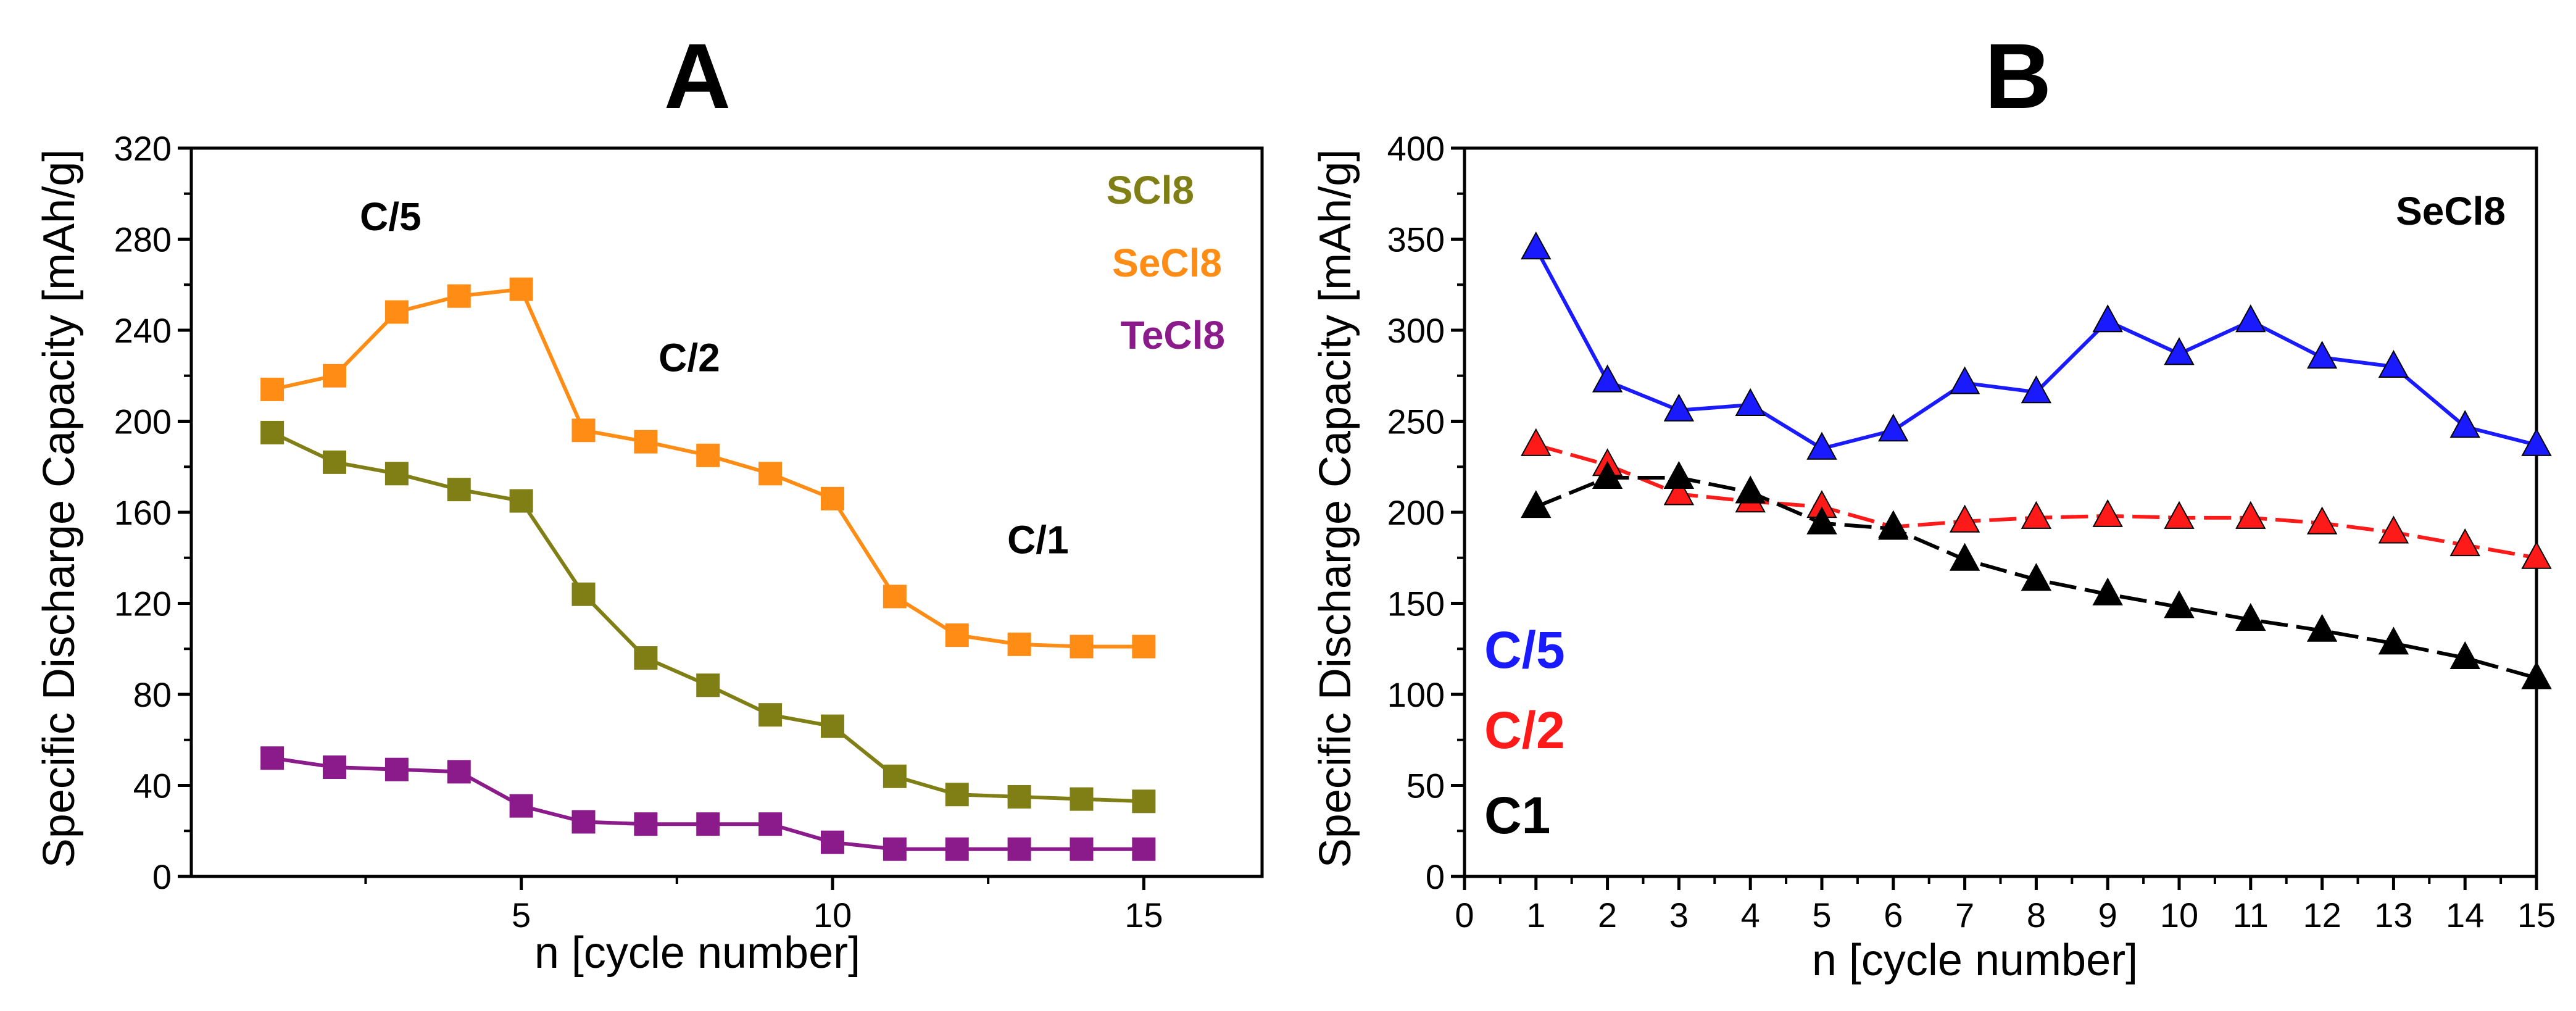 This screenshot has height=1011, width=2576. I want to click on chart-a-y-tick-label: 160, so click(143, 512).